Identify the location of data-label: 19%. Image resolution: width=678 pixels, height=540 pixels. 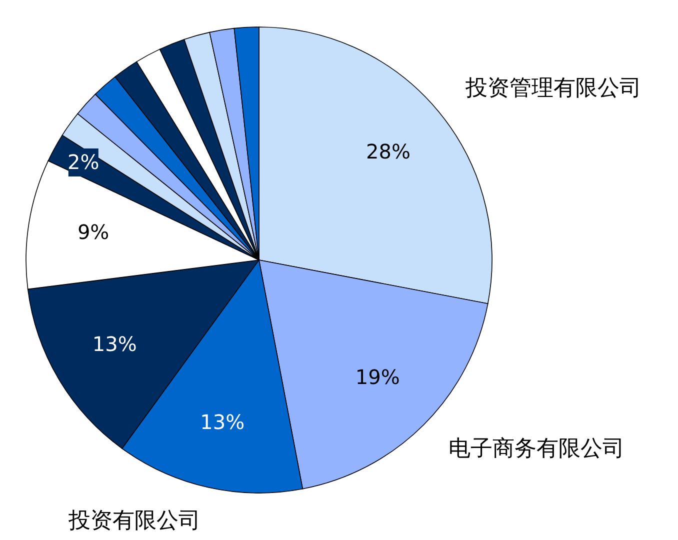
(377, 377).